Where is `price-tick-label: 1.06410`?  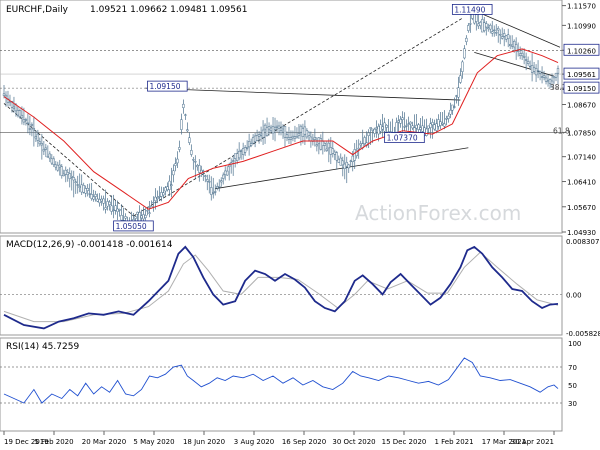
price-tick-label: 1.06410 is located at coordinates (581, 183).